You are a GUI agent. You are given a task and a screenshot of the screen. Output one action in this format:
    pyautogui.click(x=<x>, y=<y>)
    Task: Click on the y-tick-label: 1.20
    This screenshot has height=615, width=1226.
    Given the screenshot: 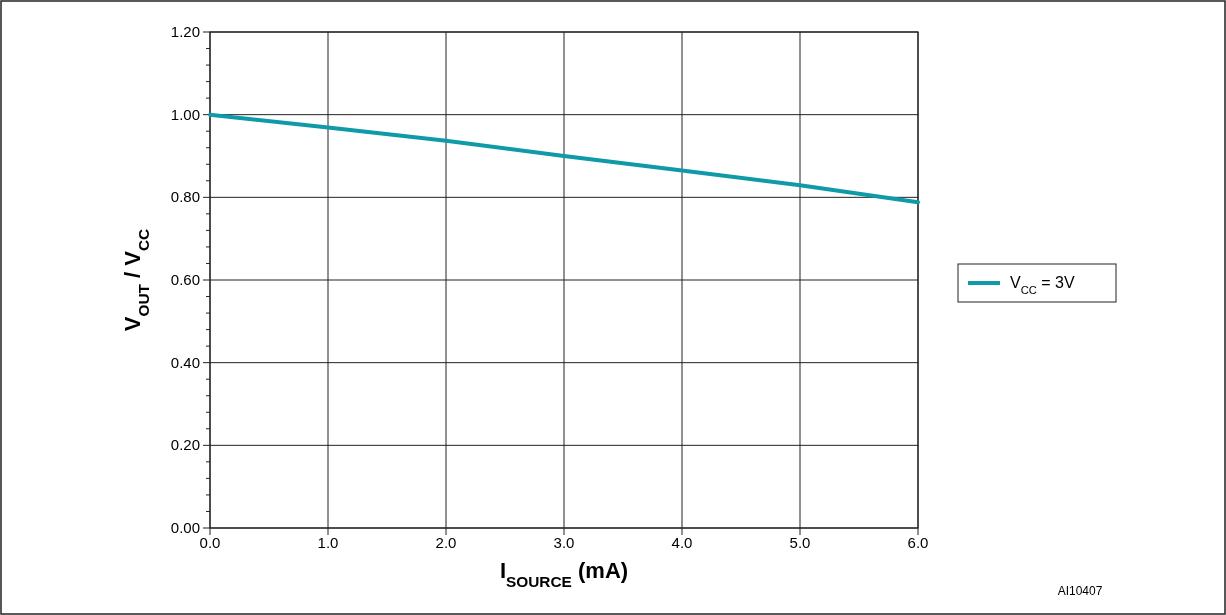 What is the action you would take?
    pyautogui.click(x=185, y=31)
    